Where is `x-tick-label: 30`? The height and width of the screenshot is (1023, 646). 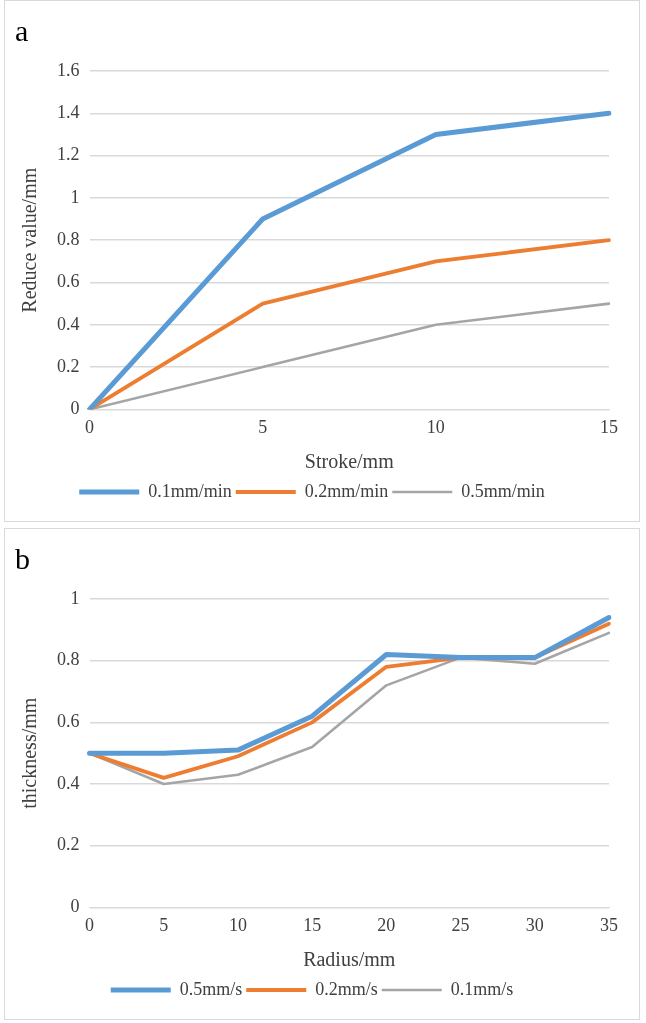 x-tick-label: 30 is located at coordinates (534, 924).